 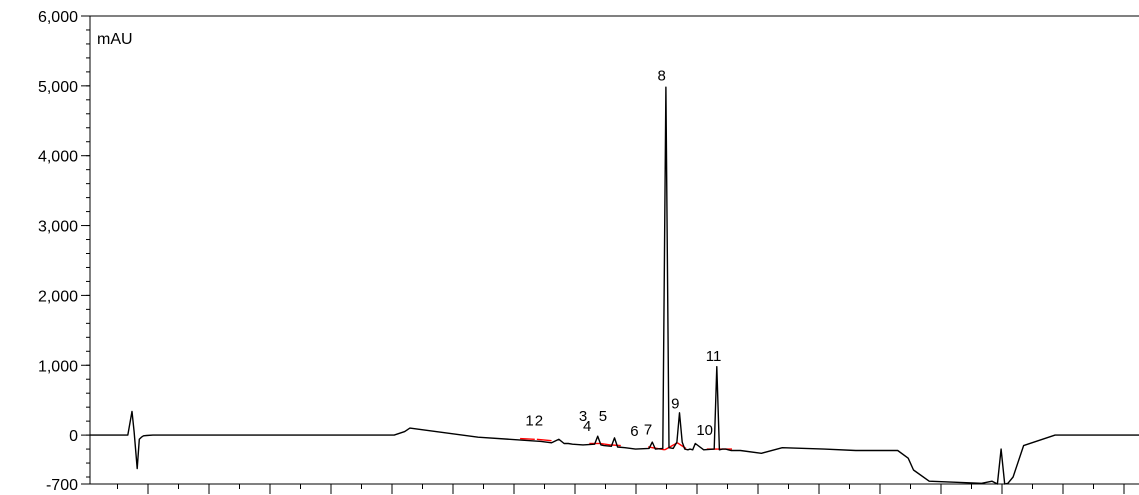 What do you see at coordinates (58, 157) in the screenshot?
I see `y-tick-label: 4,000` at bounding box center [58, 157].